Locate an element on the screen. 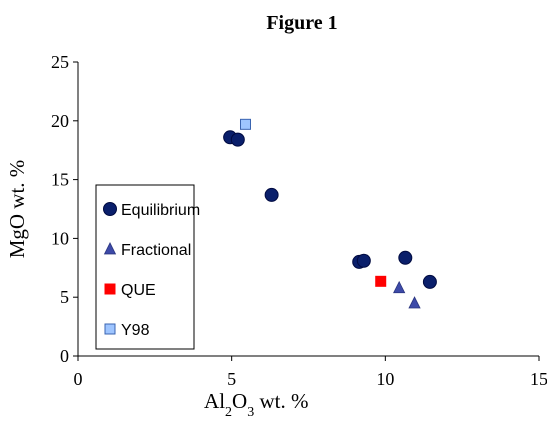  legend-marker-y98 is located at coordinates (110, 329).